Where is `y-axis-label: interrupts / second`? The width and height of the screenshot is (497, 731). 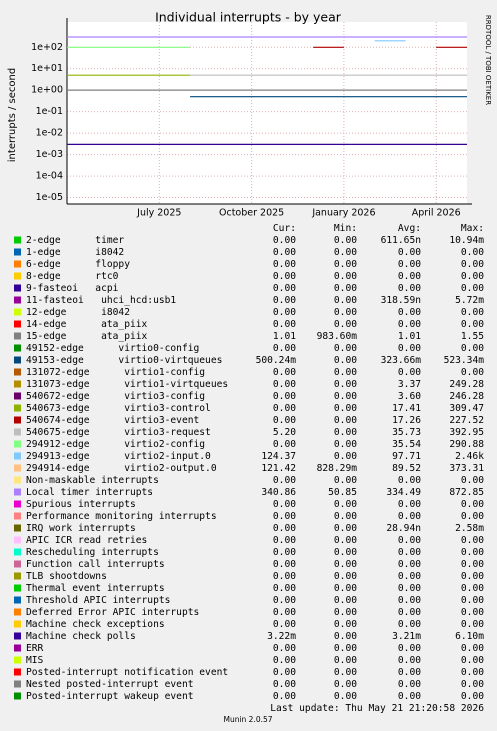
y-axis-label: interrupts / second is located at coordinates (12, 115).